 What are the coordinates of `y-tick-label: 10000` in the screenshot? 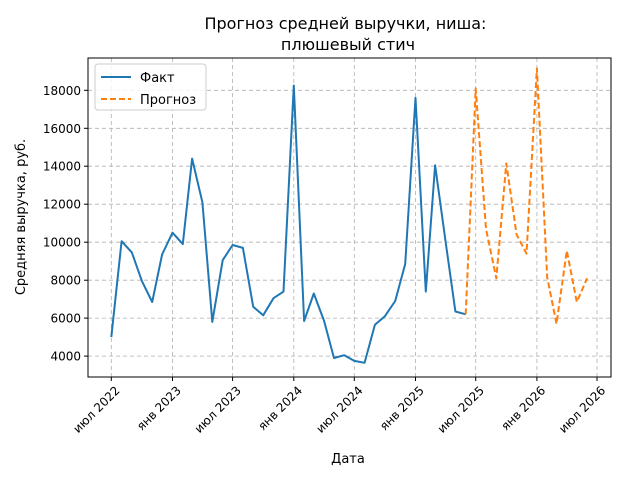 It's located at (62, 243).